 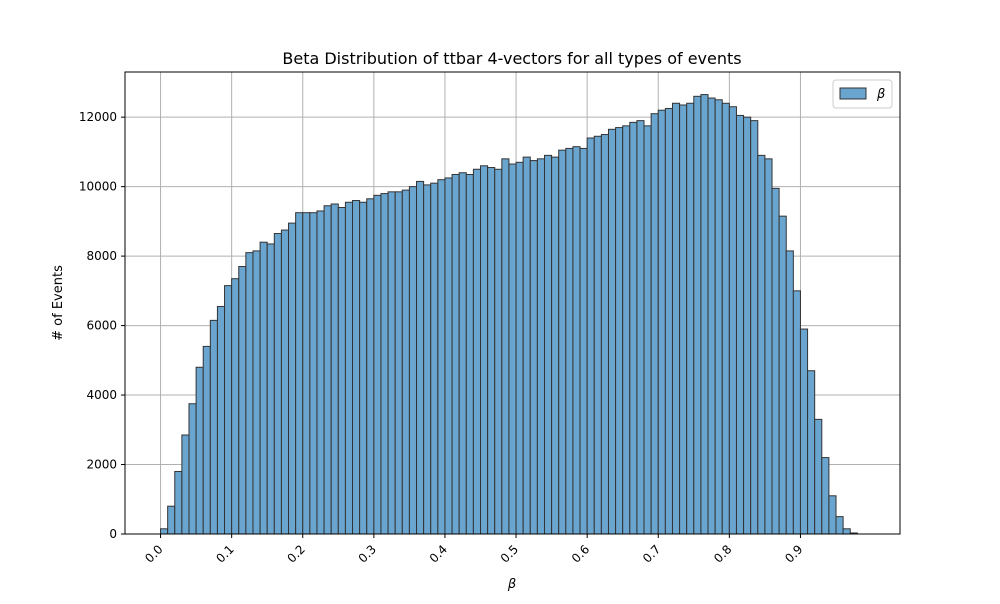 What do you see at coordinates (651, 553) in the screenshot?
I see `x-tick-label: 0.7` at bounding box center [651, 553].